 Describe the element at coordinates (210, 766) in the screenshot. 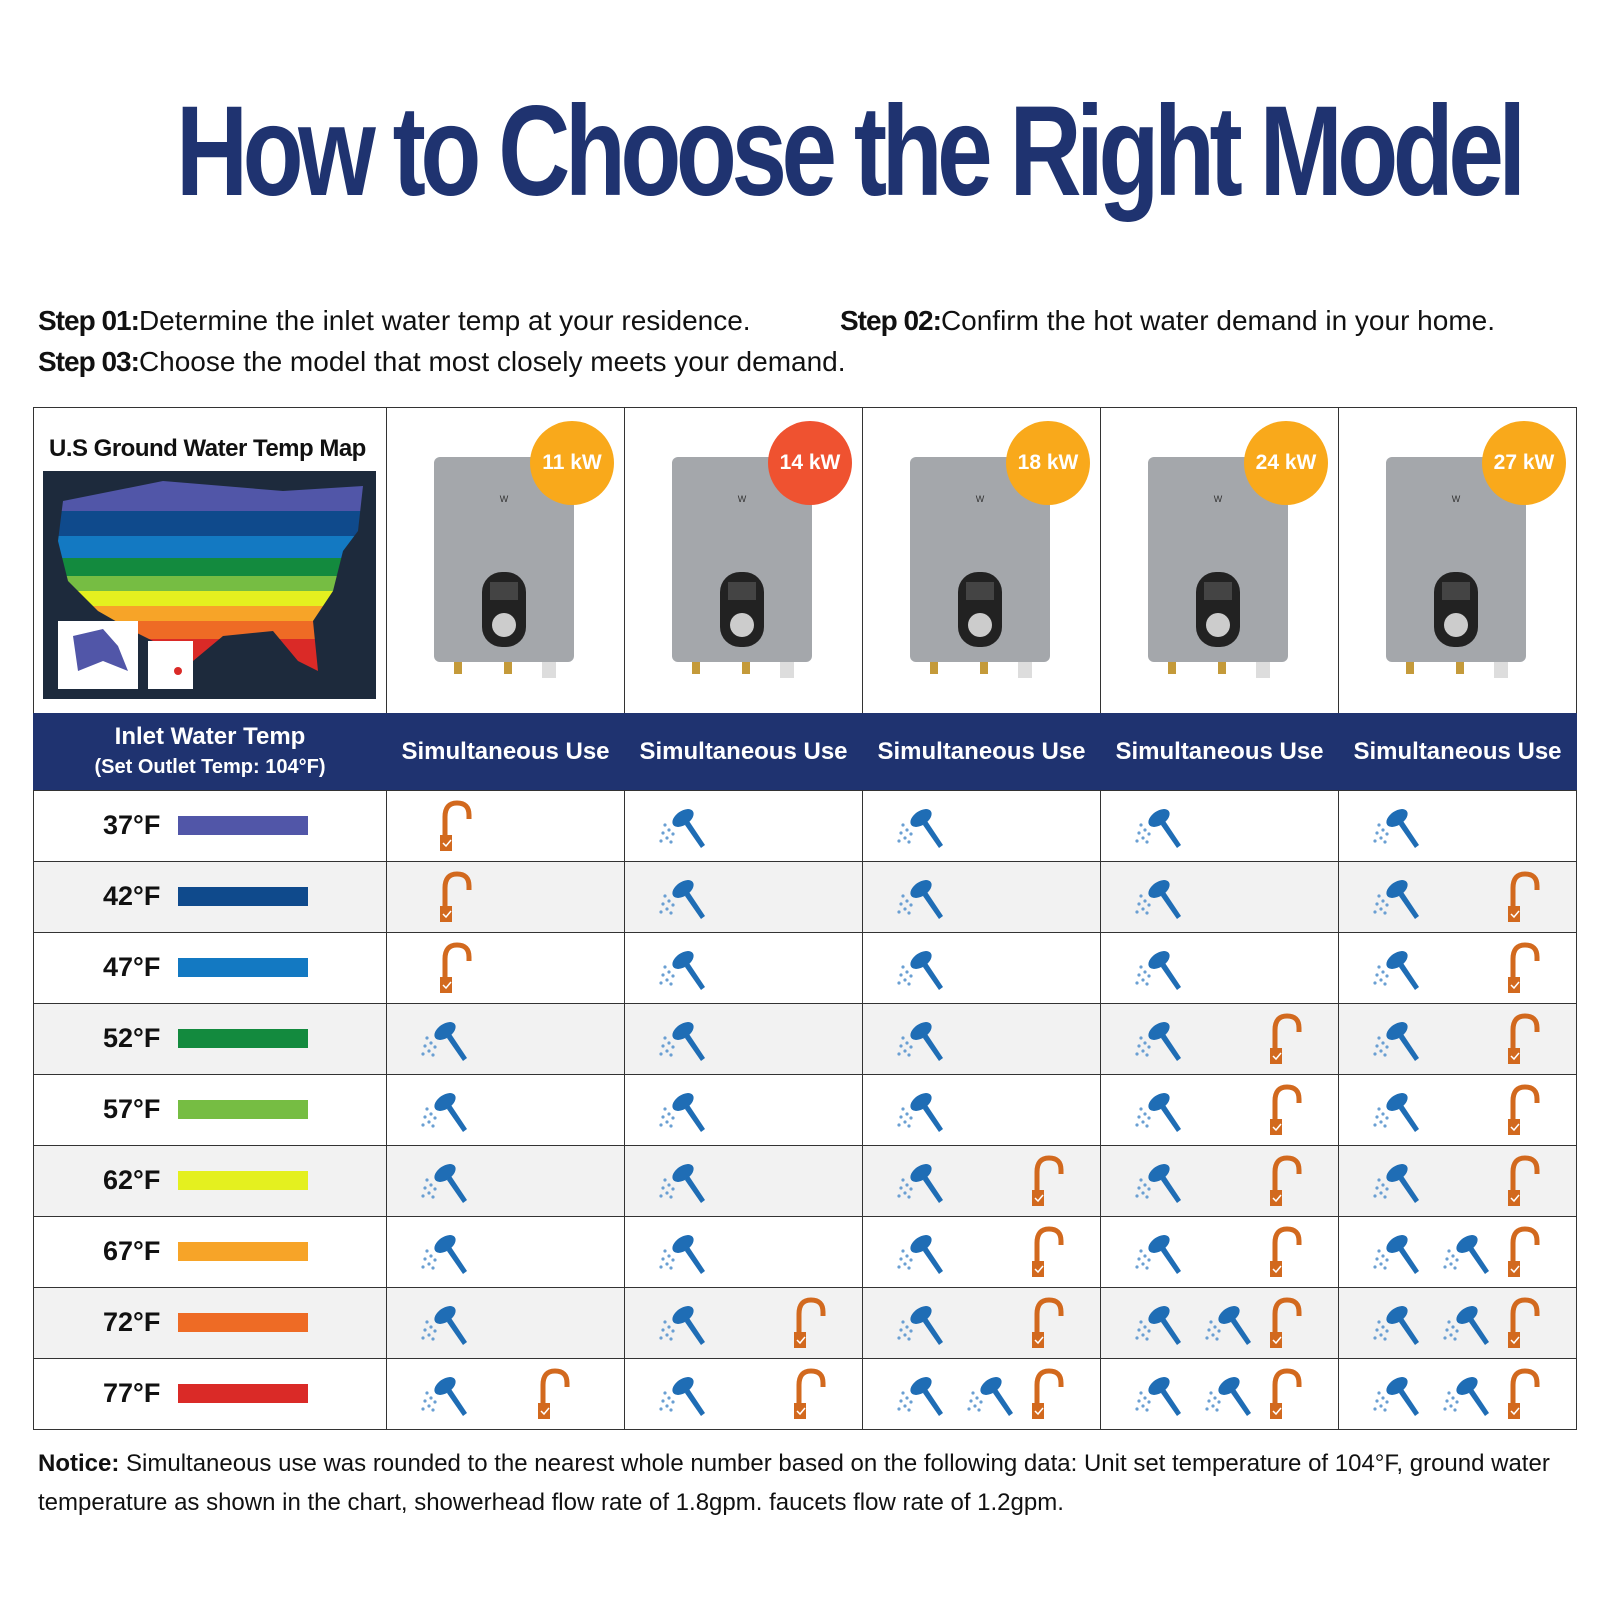

I see `header-sublabel: (Set Outlet Temp: 104°F)` at that location.